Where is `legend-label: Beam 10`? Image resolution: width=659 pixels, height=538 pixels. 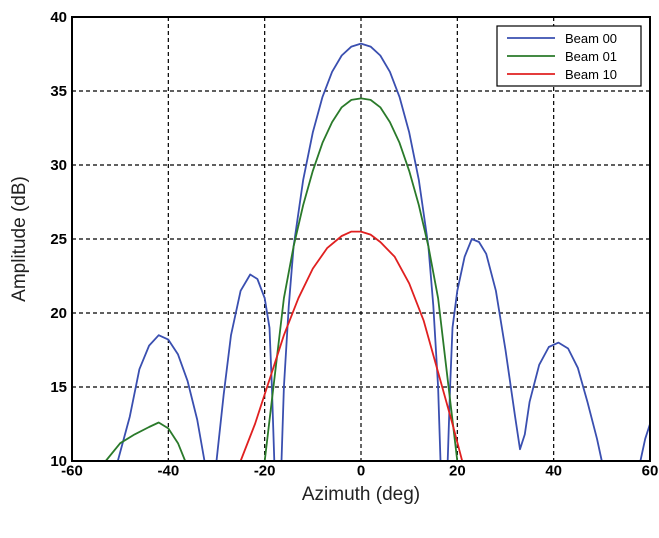 legend-label: Beam 10 is located at coordinates (591, 74).